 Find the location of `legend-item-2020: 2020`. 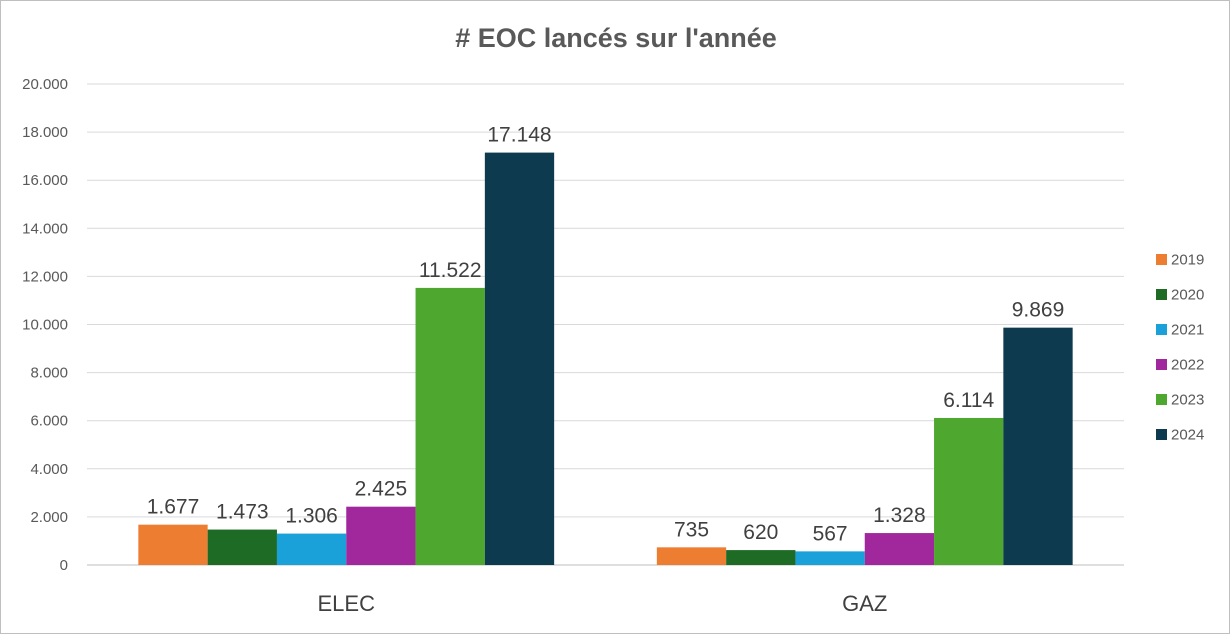

legend-item-2020: 2020 is located at coordinates (1180, 295).